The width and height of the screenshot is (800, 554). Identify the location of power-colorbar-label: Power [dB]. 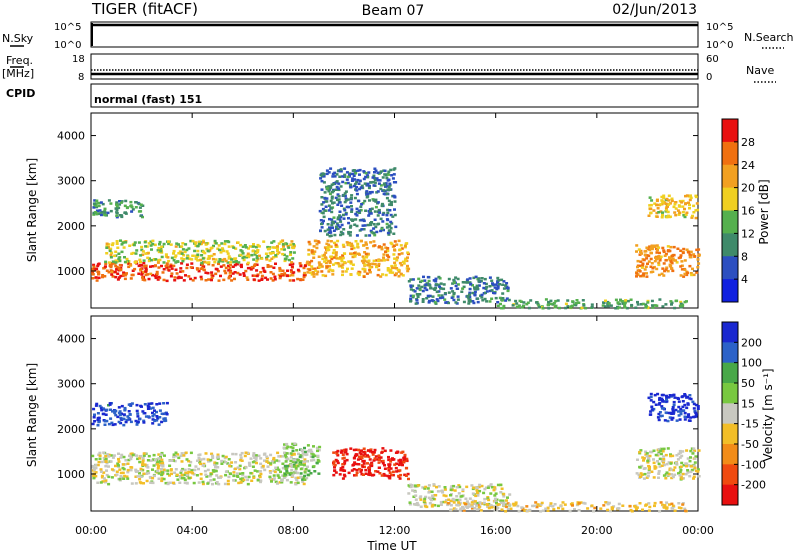
(764, 211).